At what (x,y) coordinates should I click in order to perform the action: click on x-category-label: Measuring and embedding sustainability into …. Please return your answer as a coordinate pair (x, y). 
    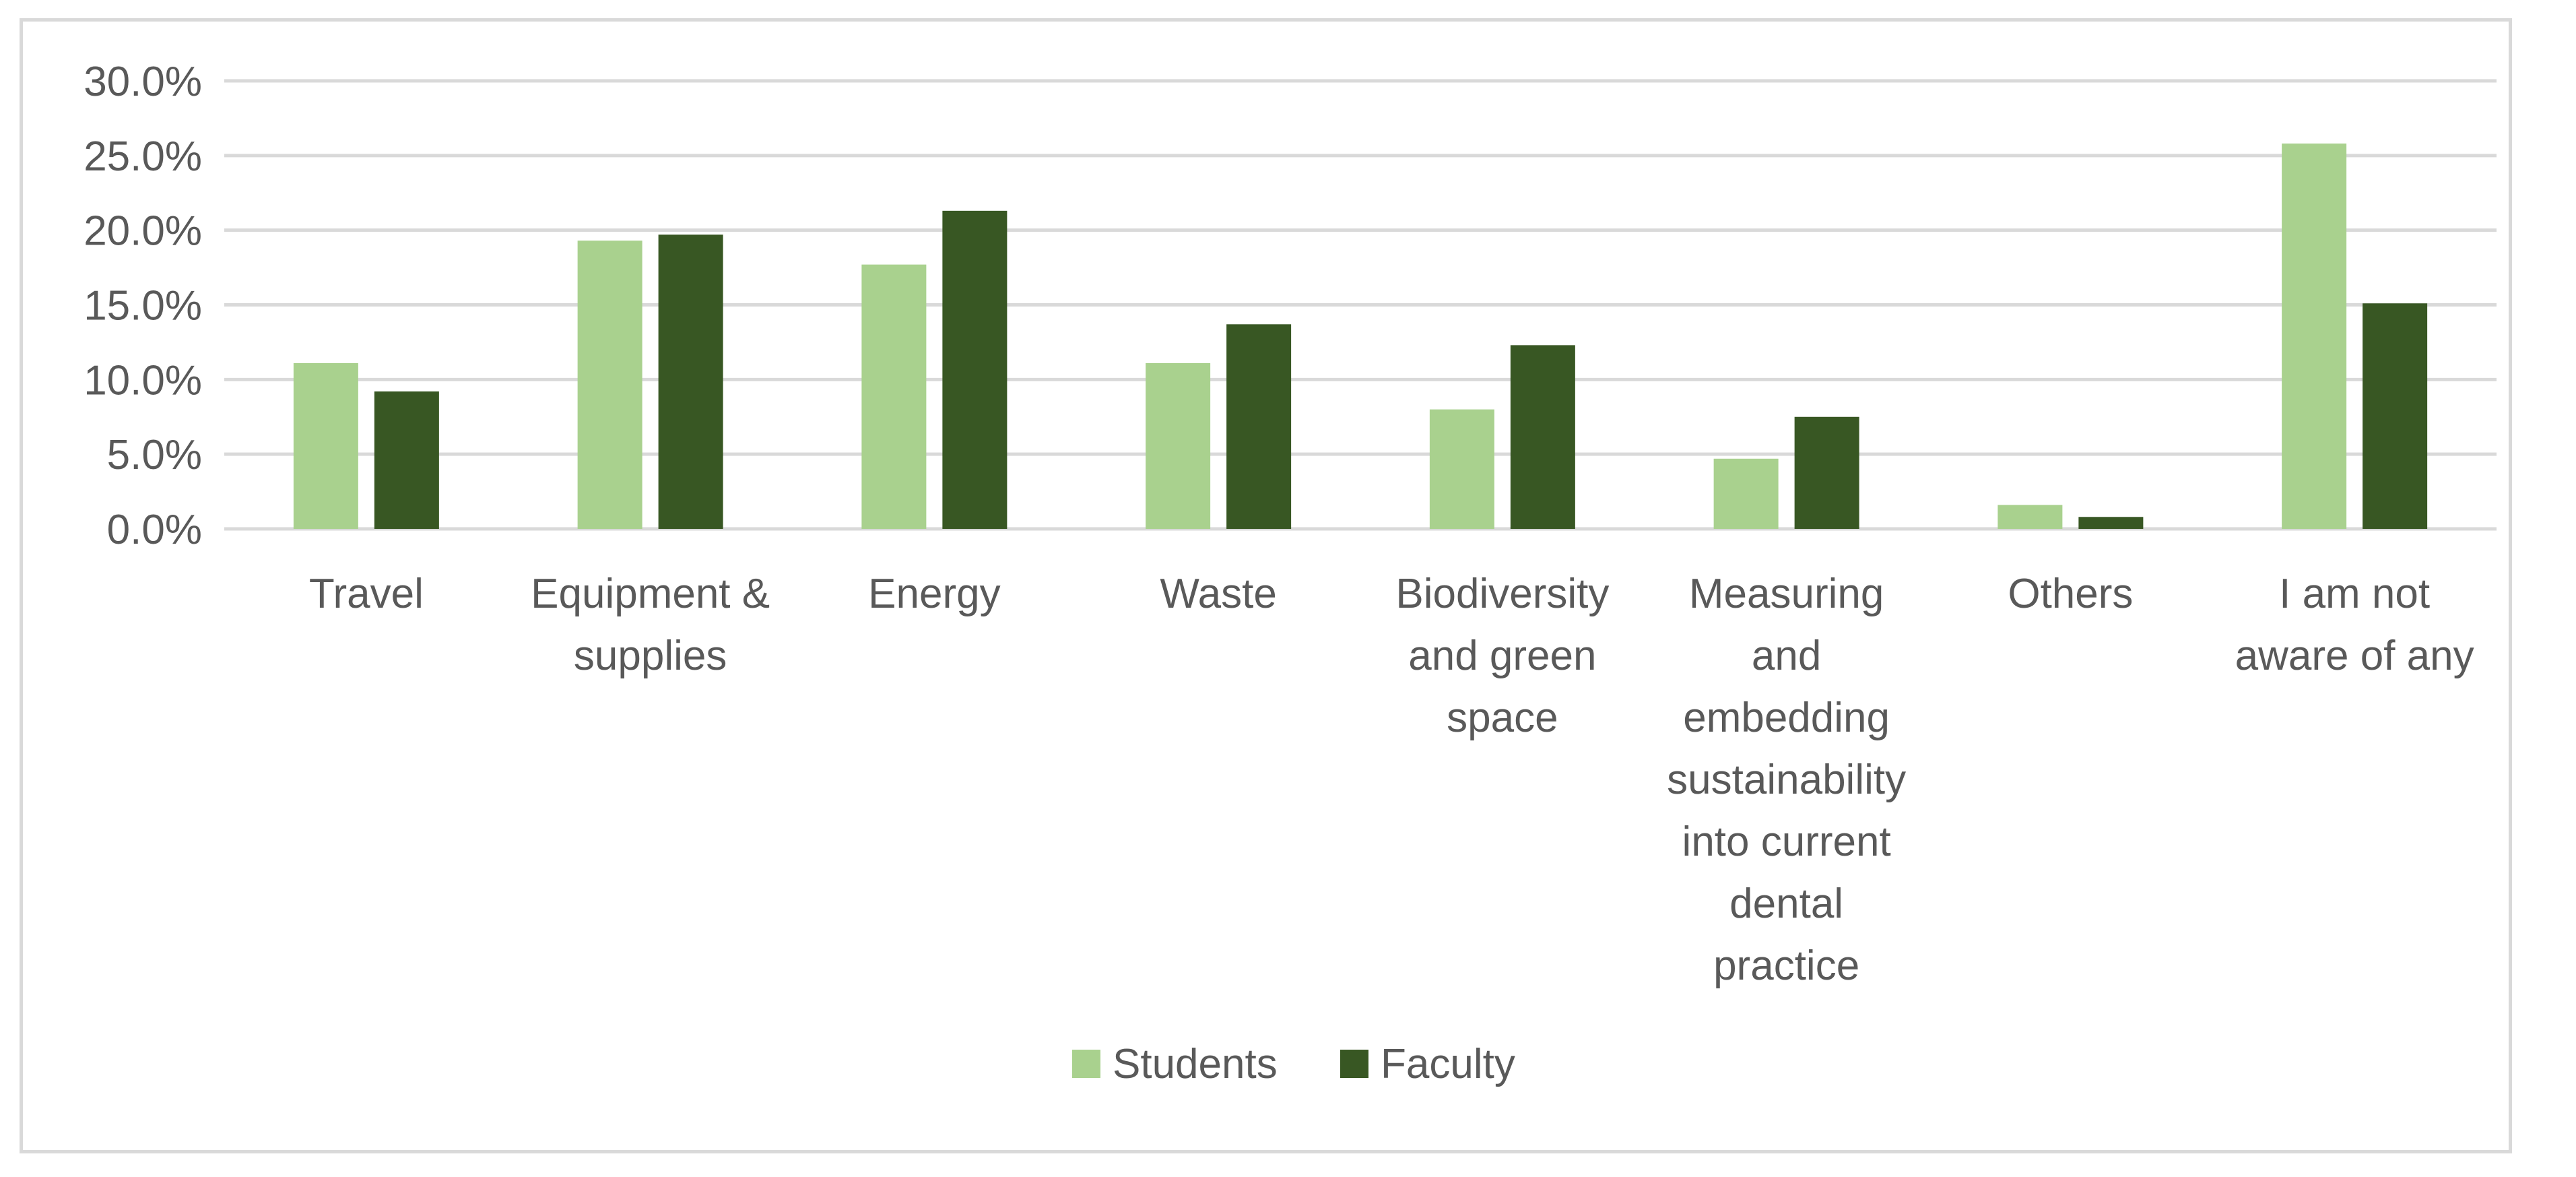
    Looking at the image, I should click on (1786, 780).